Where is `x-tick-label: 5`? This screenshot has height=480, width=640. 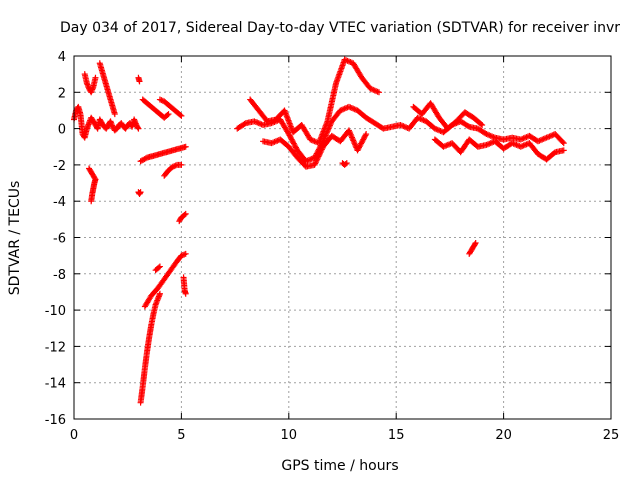 x-tick-label: 5 is located at coordinates (181, 435).